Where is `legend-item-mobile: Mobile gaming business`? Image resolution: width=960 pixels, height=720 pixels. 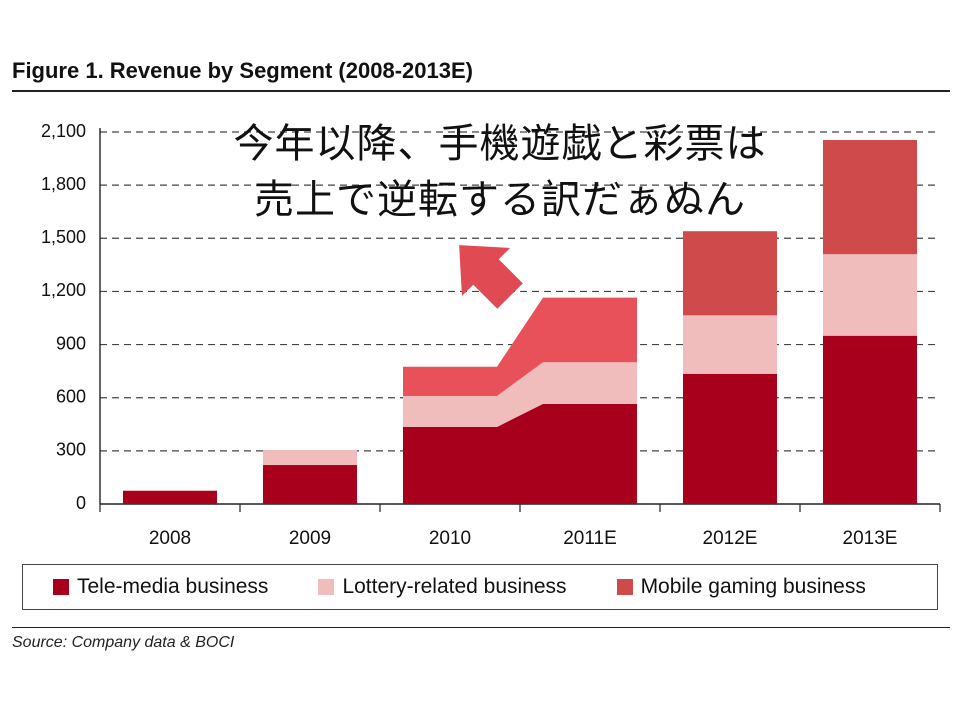
legend-item-mobile: Mobile gaming business is located at coordinates (741, 587).